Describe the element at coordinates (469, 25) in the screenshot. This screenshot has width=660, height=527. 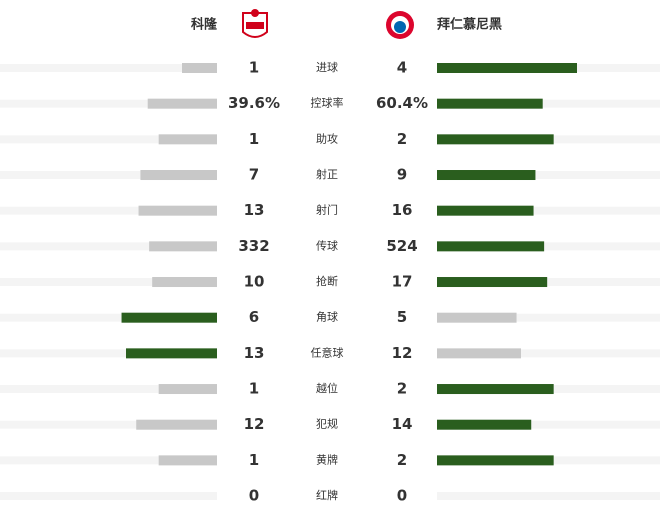
I see `away-team-name: 拜仁慕尼黑` at that location.